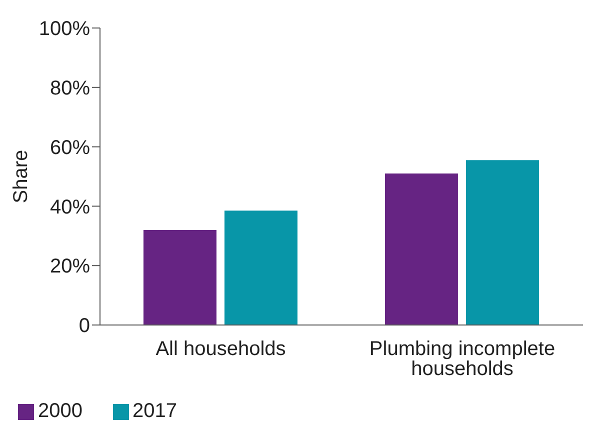 This screenshot has width=590, height=430. I want to click on y-axis-title: Share, so click(21, 177).